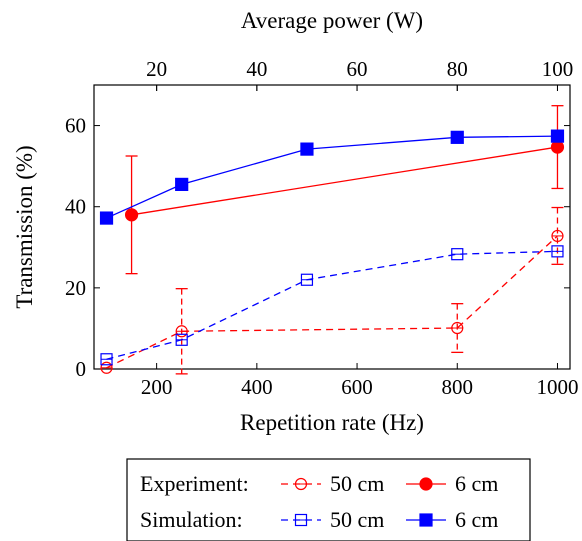 This screenshot has height=541, width=582. What do you see at coordinates (558, 69) in the screenshot?
I see `top-x-tick-label: 100` at bounding box center [558, 69].